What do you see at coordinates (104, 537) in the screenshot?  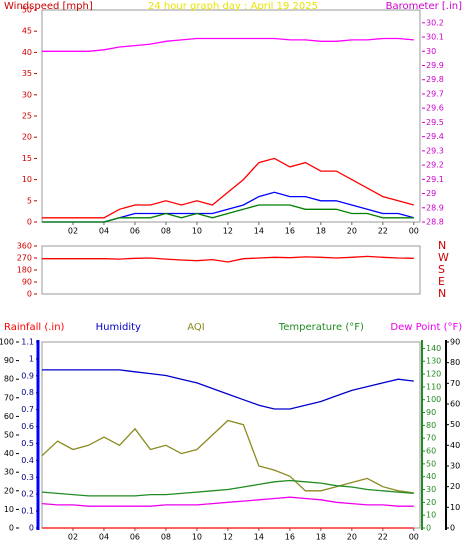 I see `x-tick-label: 04` at bounding box center [104, 537].